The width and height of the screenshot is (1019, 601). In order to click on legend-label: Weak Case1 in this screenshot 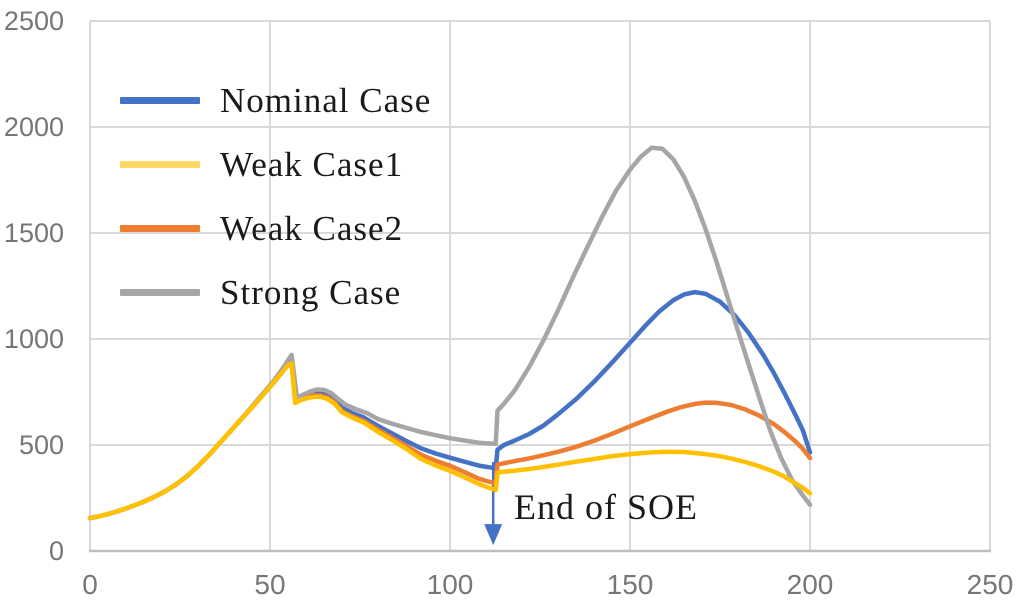, I will do `click(312, 164)`.